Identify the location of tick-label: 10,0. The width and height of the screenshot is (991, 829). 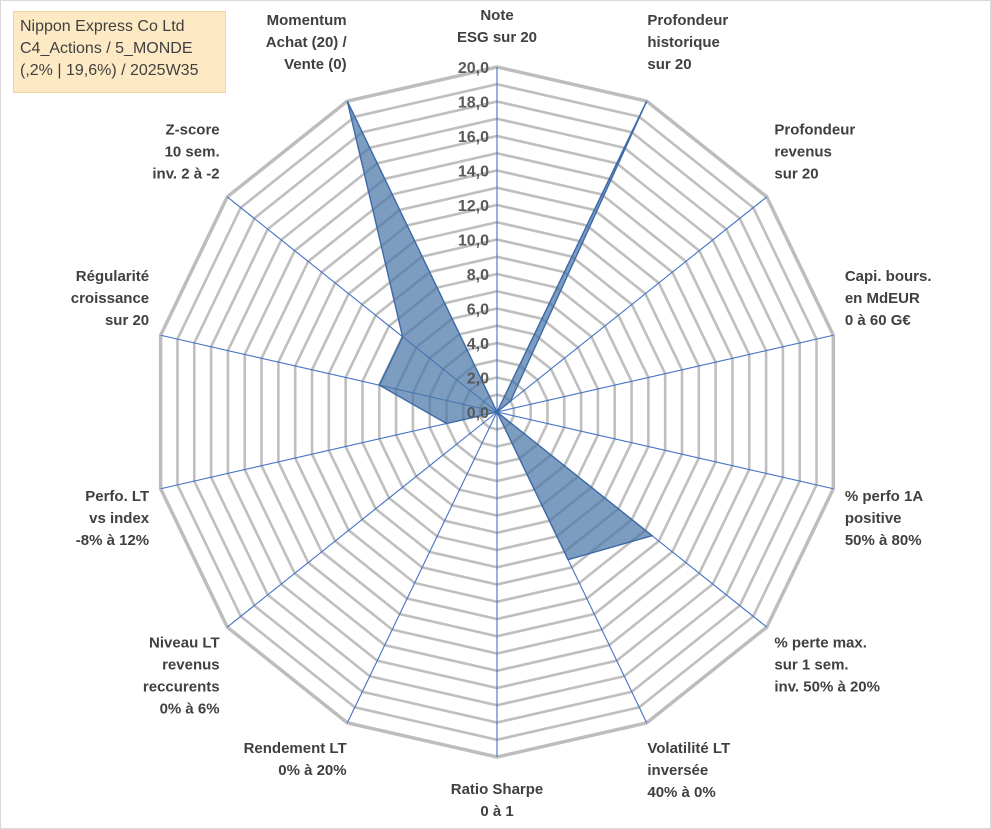
(473, 241).